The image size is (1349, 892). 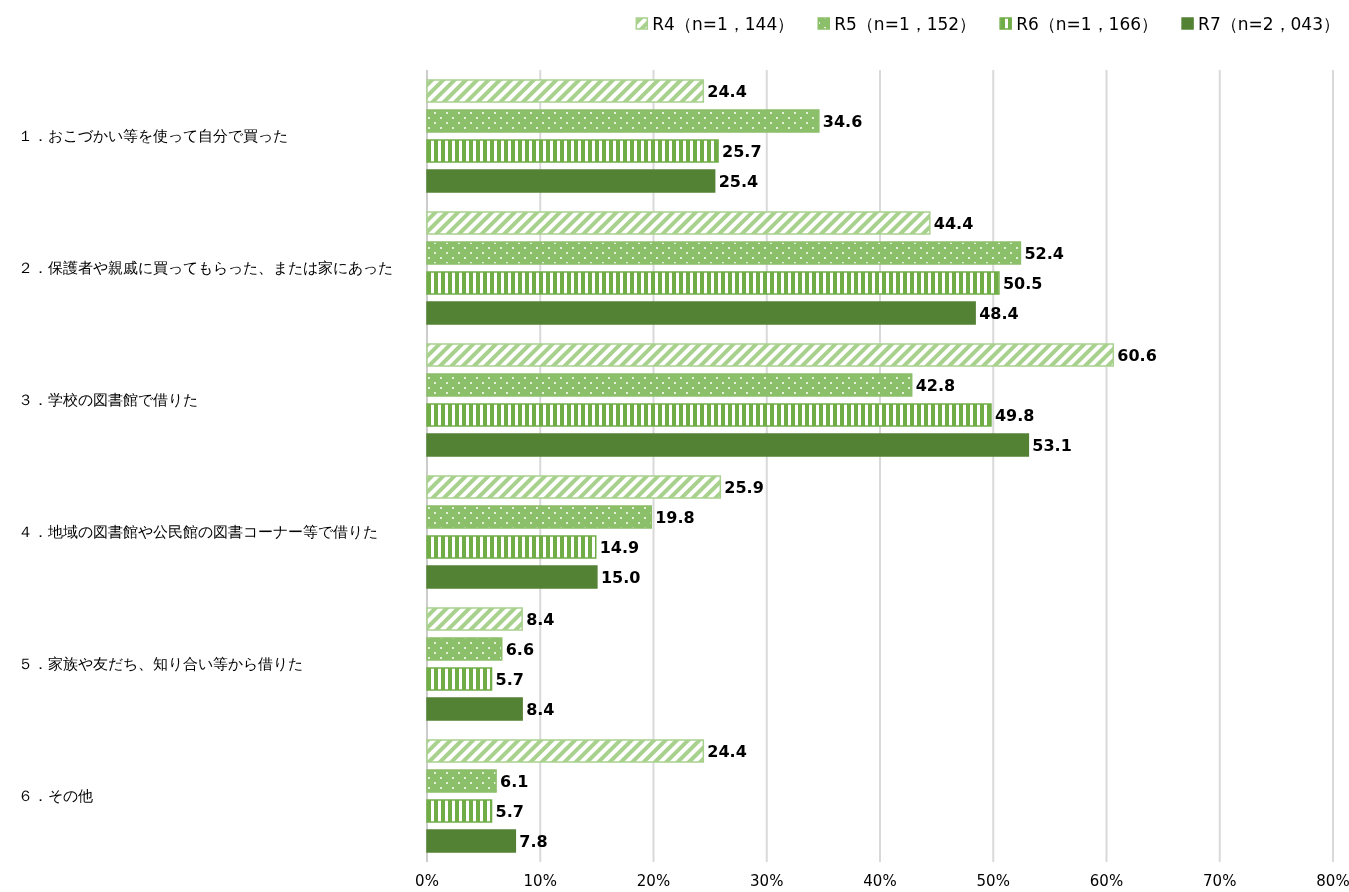 I want to click on data-label: 19.8, so click(x=675, y=517).